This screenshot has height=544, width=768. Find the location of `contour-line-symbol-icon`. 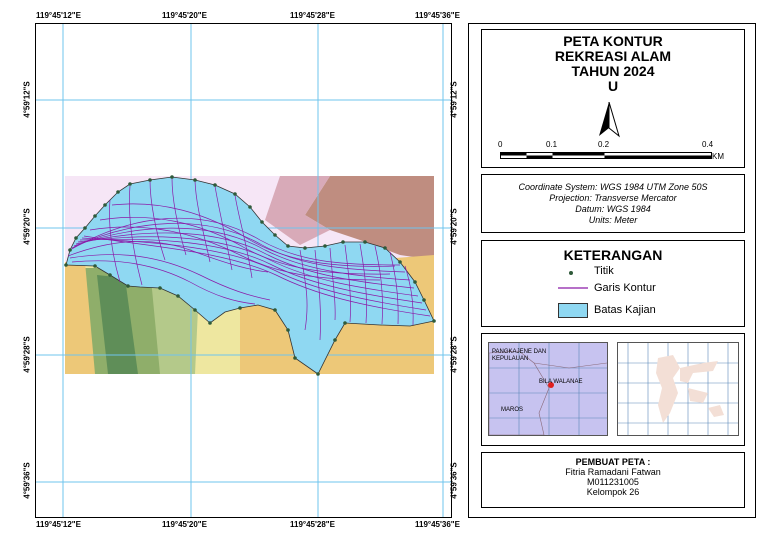

contour-line-symbol-icon is located at coordinates (573, 288).